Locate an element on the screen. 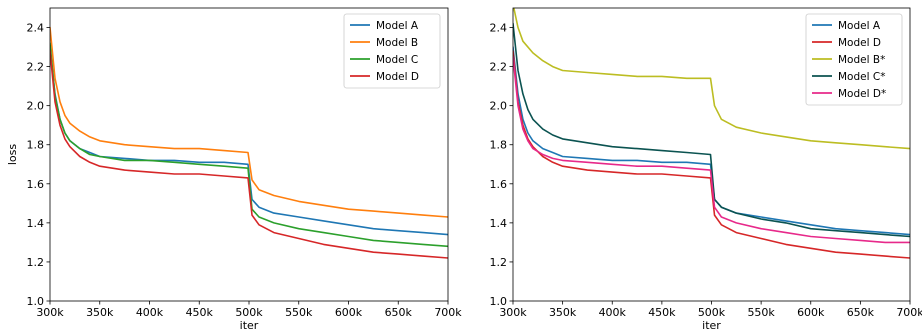 This screenshot has width=922, height=333. legend-label: Model B is located at coordinates (397, 43).